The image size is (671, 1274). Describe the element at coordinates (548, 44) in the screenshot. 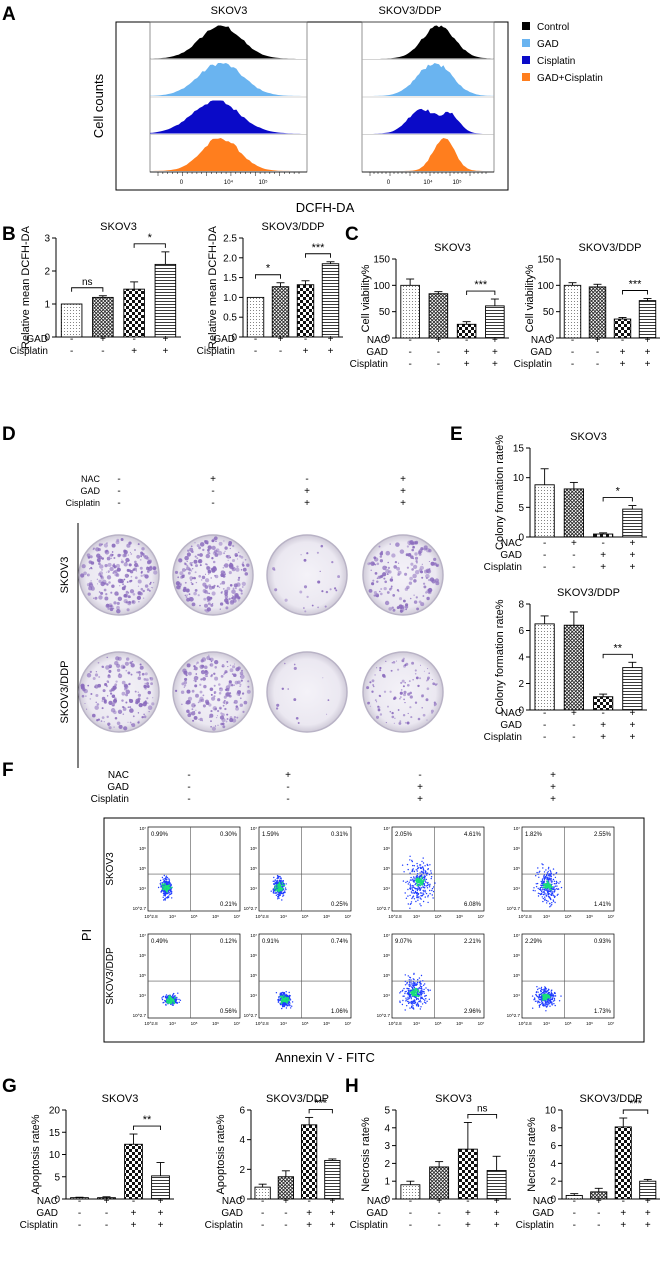

I see `legend-label: GAD` at that location.